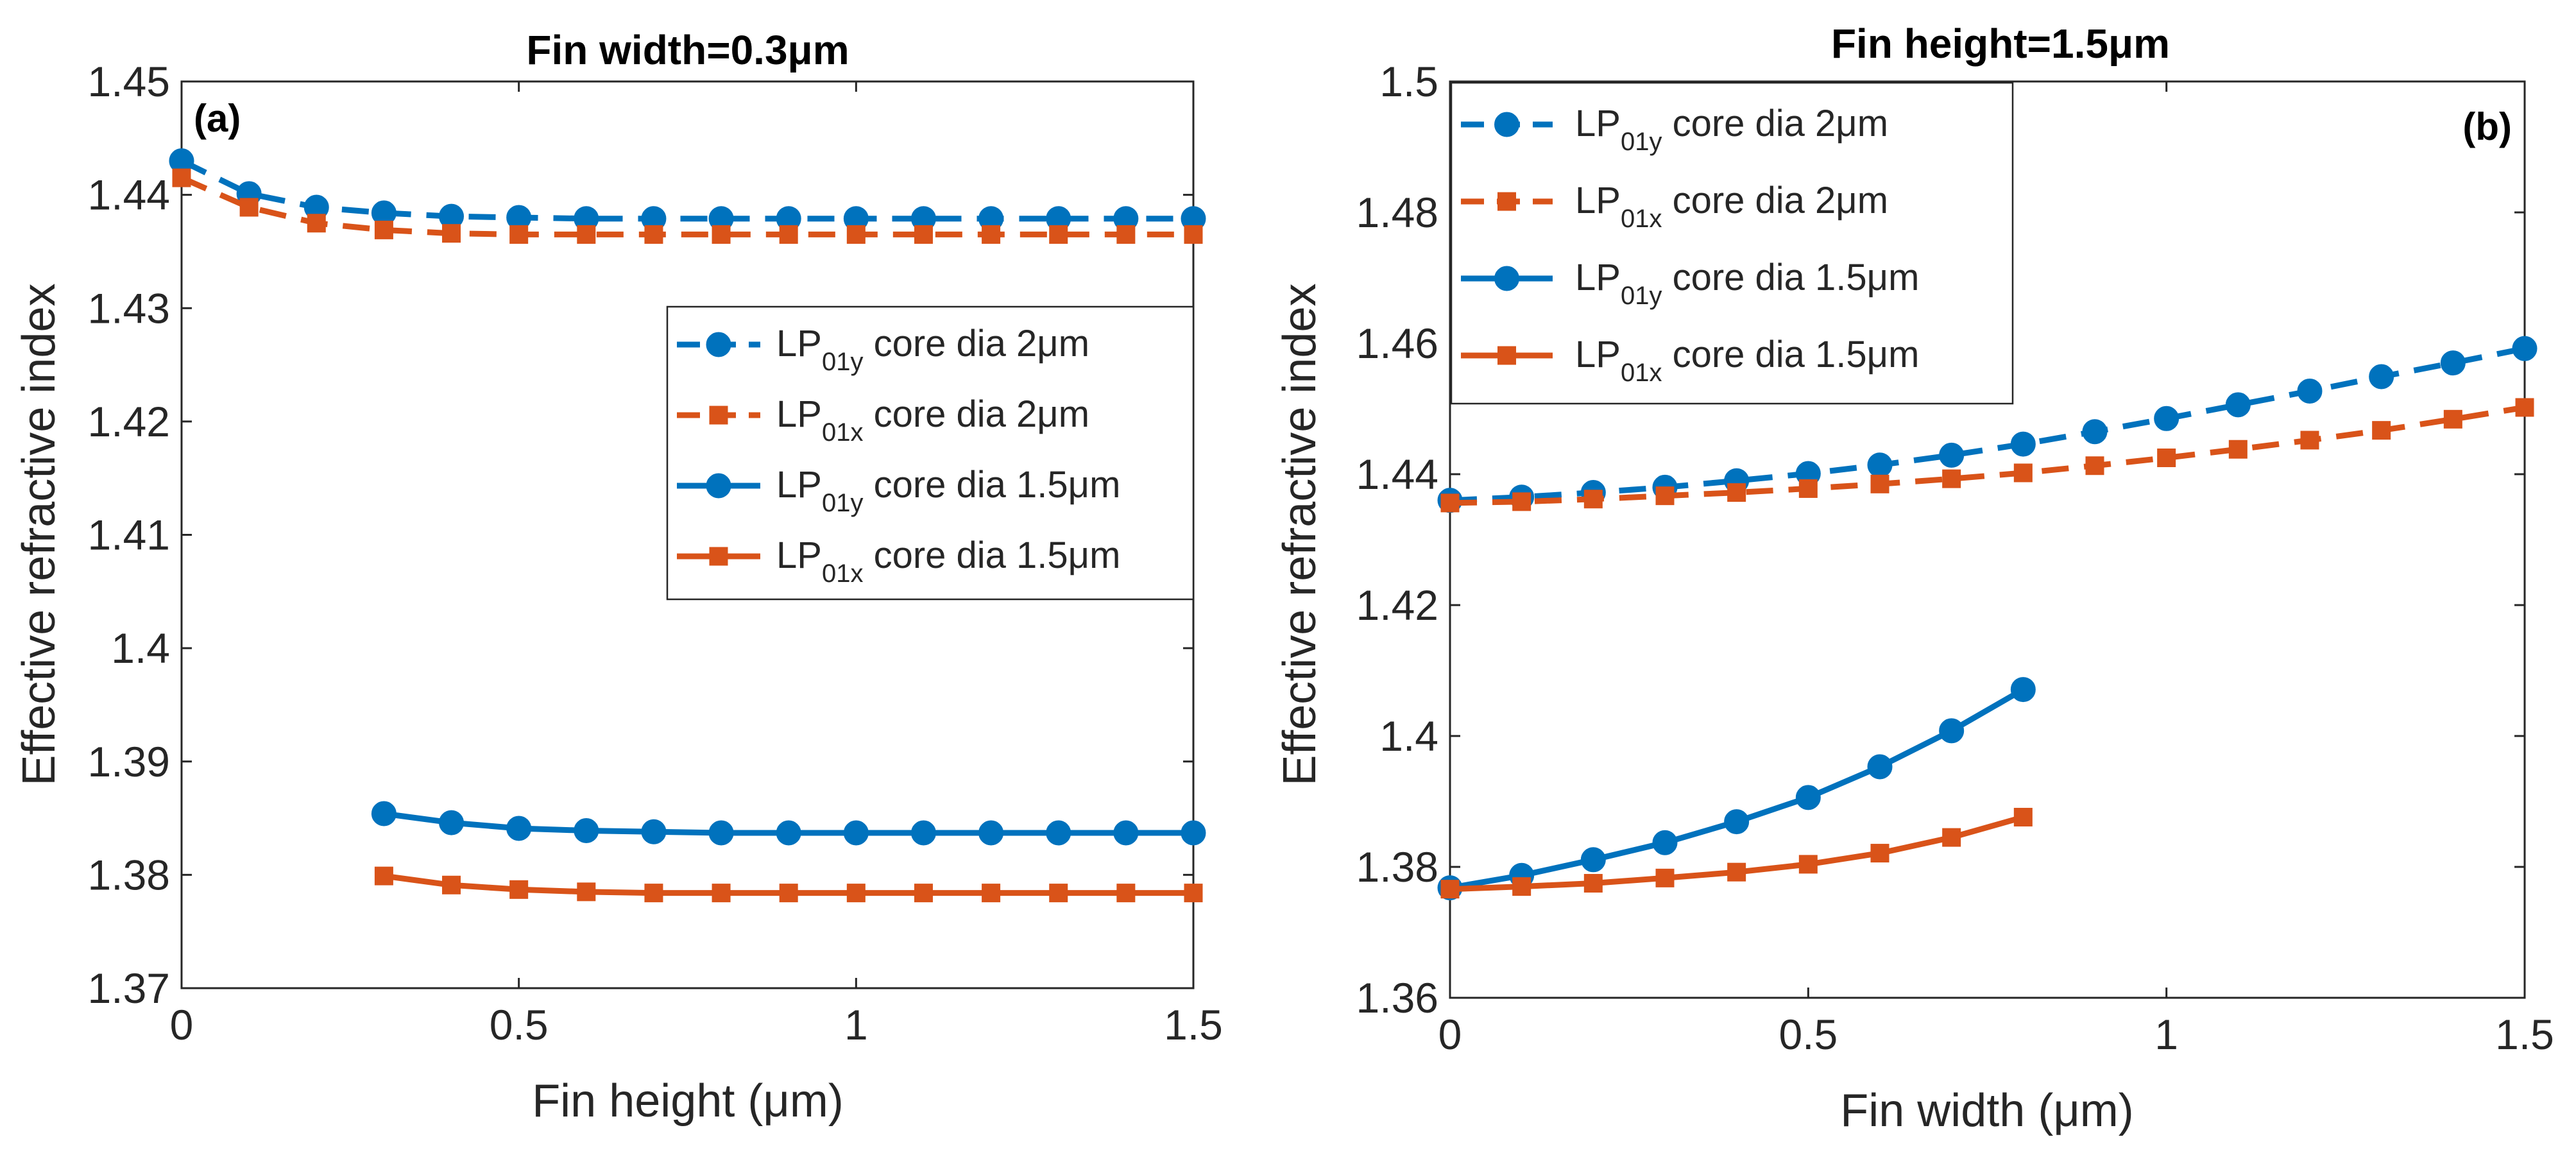 The width and height of the screenshot is (2576, 1155). I want to click on legend-label: LP01x core dia 2μm, so click(1731, 206).